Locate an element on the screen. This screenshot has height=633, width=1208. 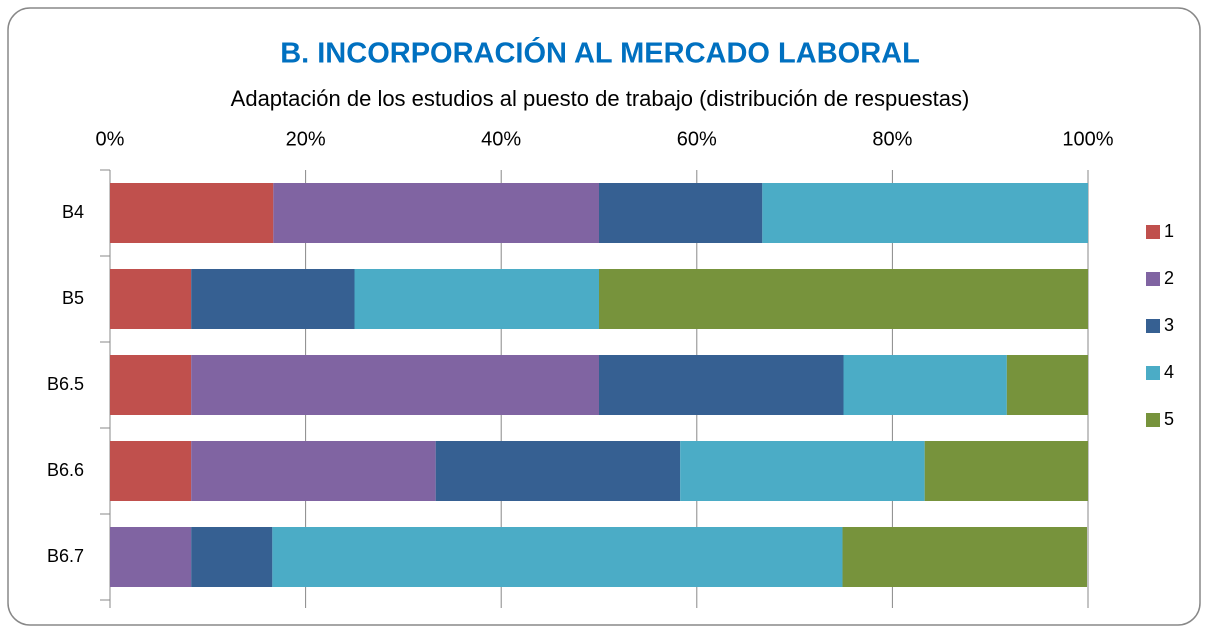
legend-label: 1 is located at coordinates (1169, 231).